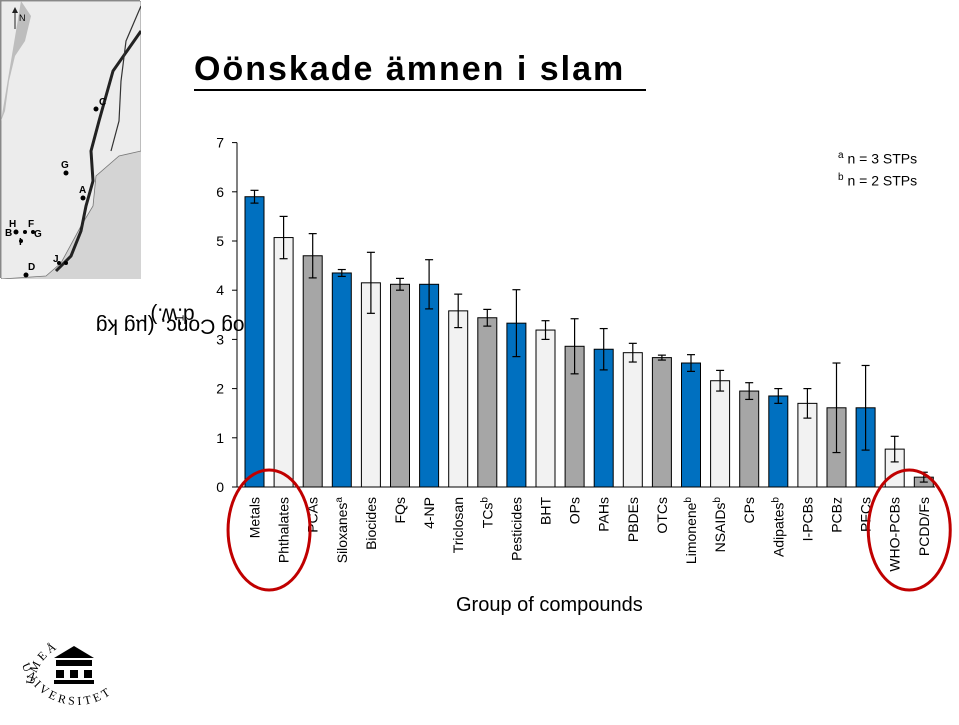  Describe the element at coordinates (220, 438) in the screenshot. I see `y-tick-label: 1` at that location.